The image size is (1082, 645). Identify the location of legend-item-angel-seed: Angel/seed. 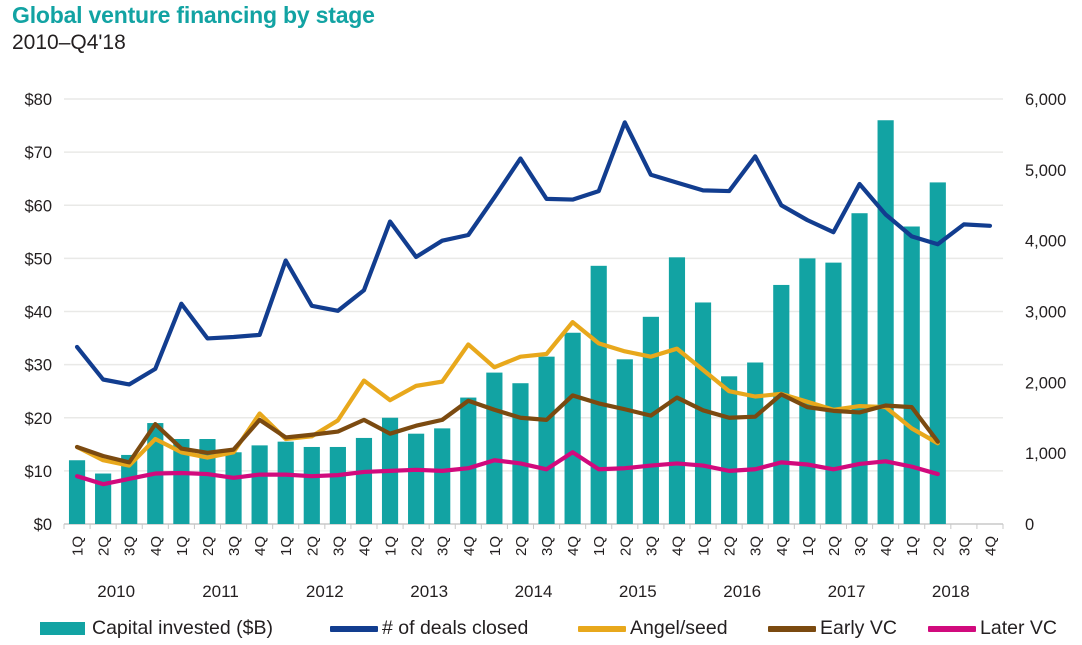
(653, 628).